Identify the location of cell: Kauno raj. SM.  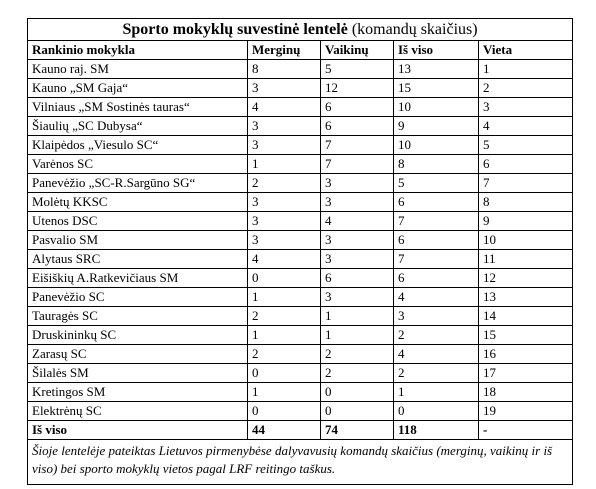
(137, 69).